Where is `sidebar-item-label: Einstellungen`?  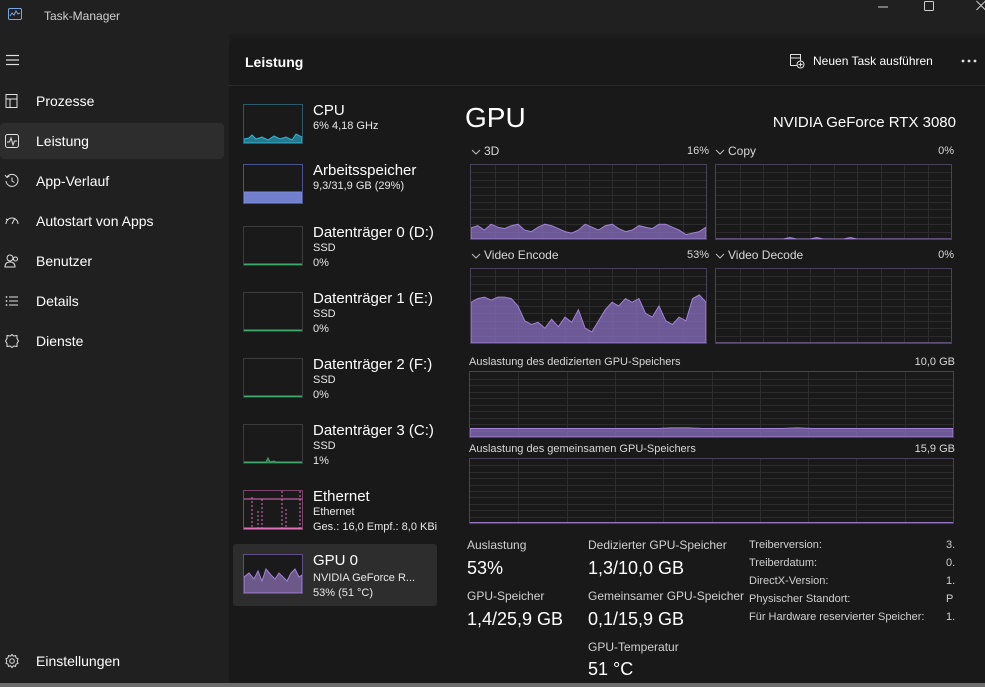 sidebar-item-label: Einstellungen is located at coordinates (78, 661).